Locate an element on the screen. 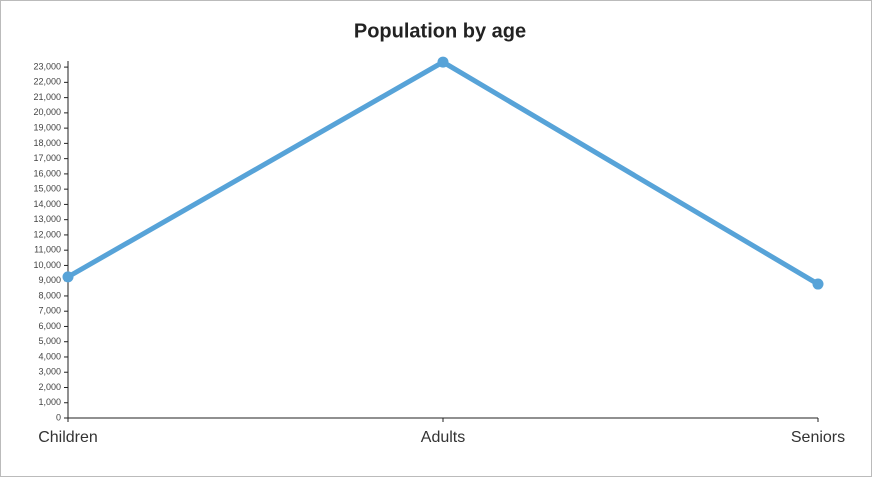  y-tick-label: 22,000 is located at coordinates (47, 82).